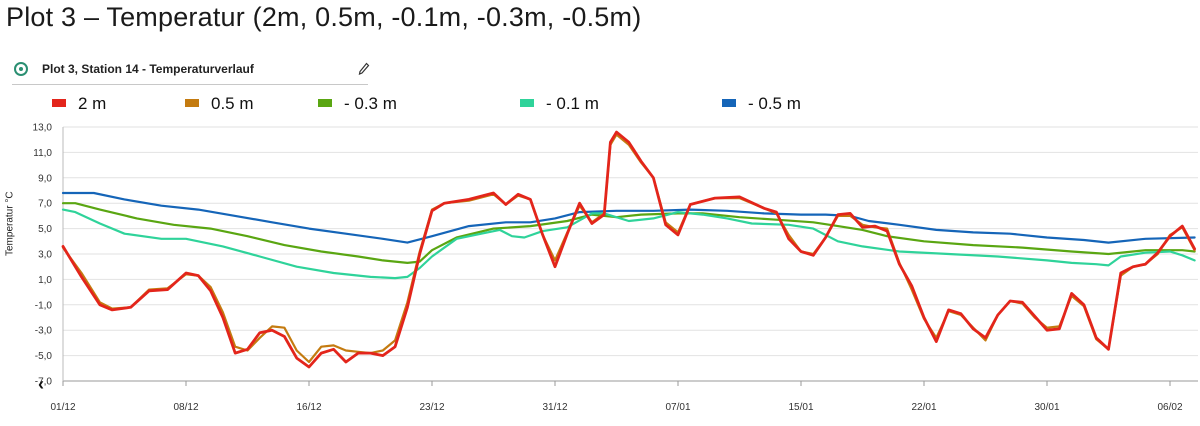 The height and width of the screenshot is (426, 1200). I want to click on chart-selector: Plot 3, Station 14 - Temperaturverlauf, so click(191, 72).